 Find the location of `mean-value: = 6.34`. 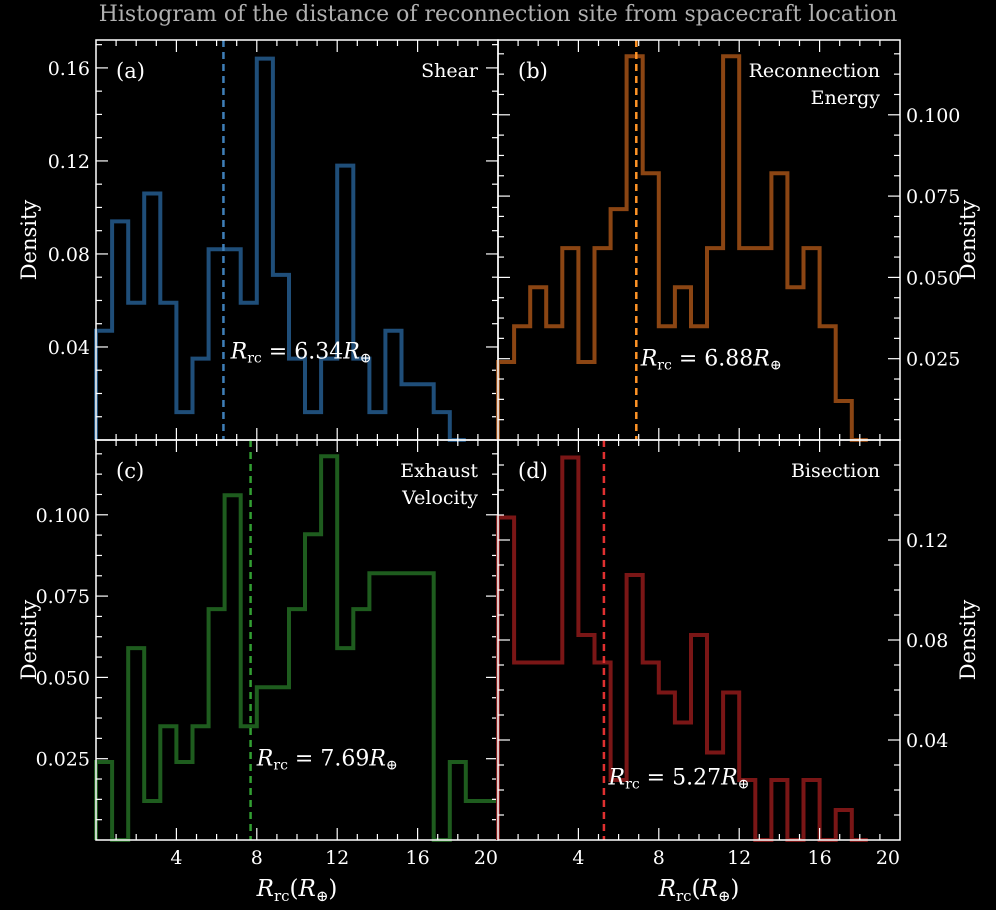

mean-value: = 6.34 is located at coordinates (302, 352).